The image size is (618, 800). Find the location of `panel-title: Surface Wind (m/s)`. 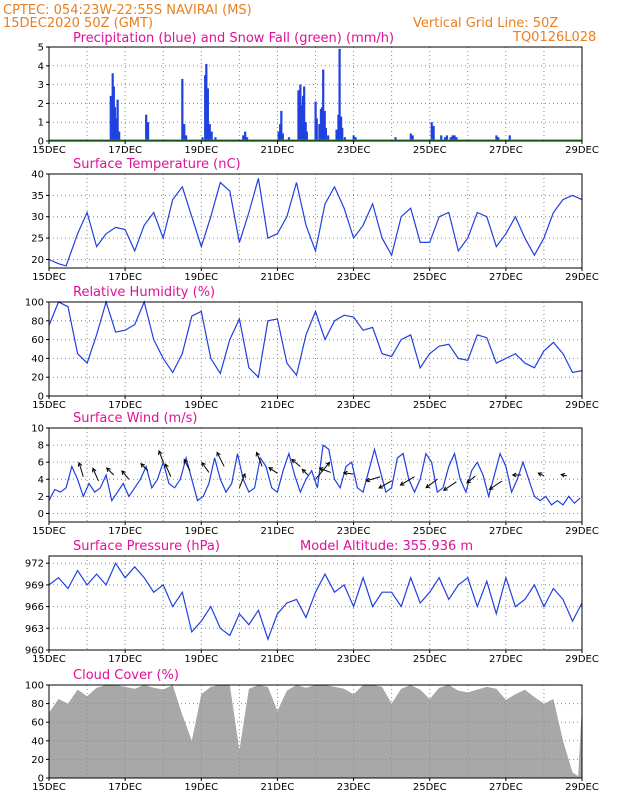

panel-title: Surface Wind (m/s) is located at coordinates (135, 418).